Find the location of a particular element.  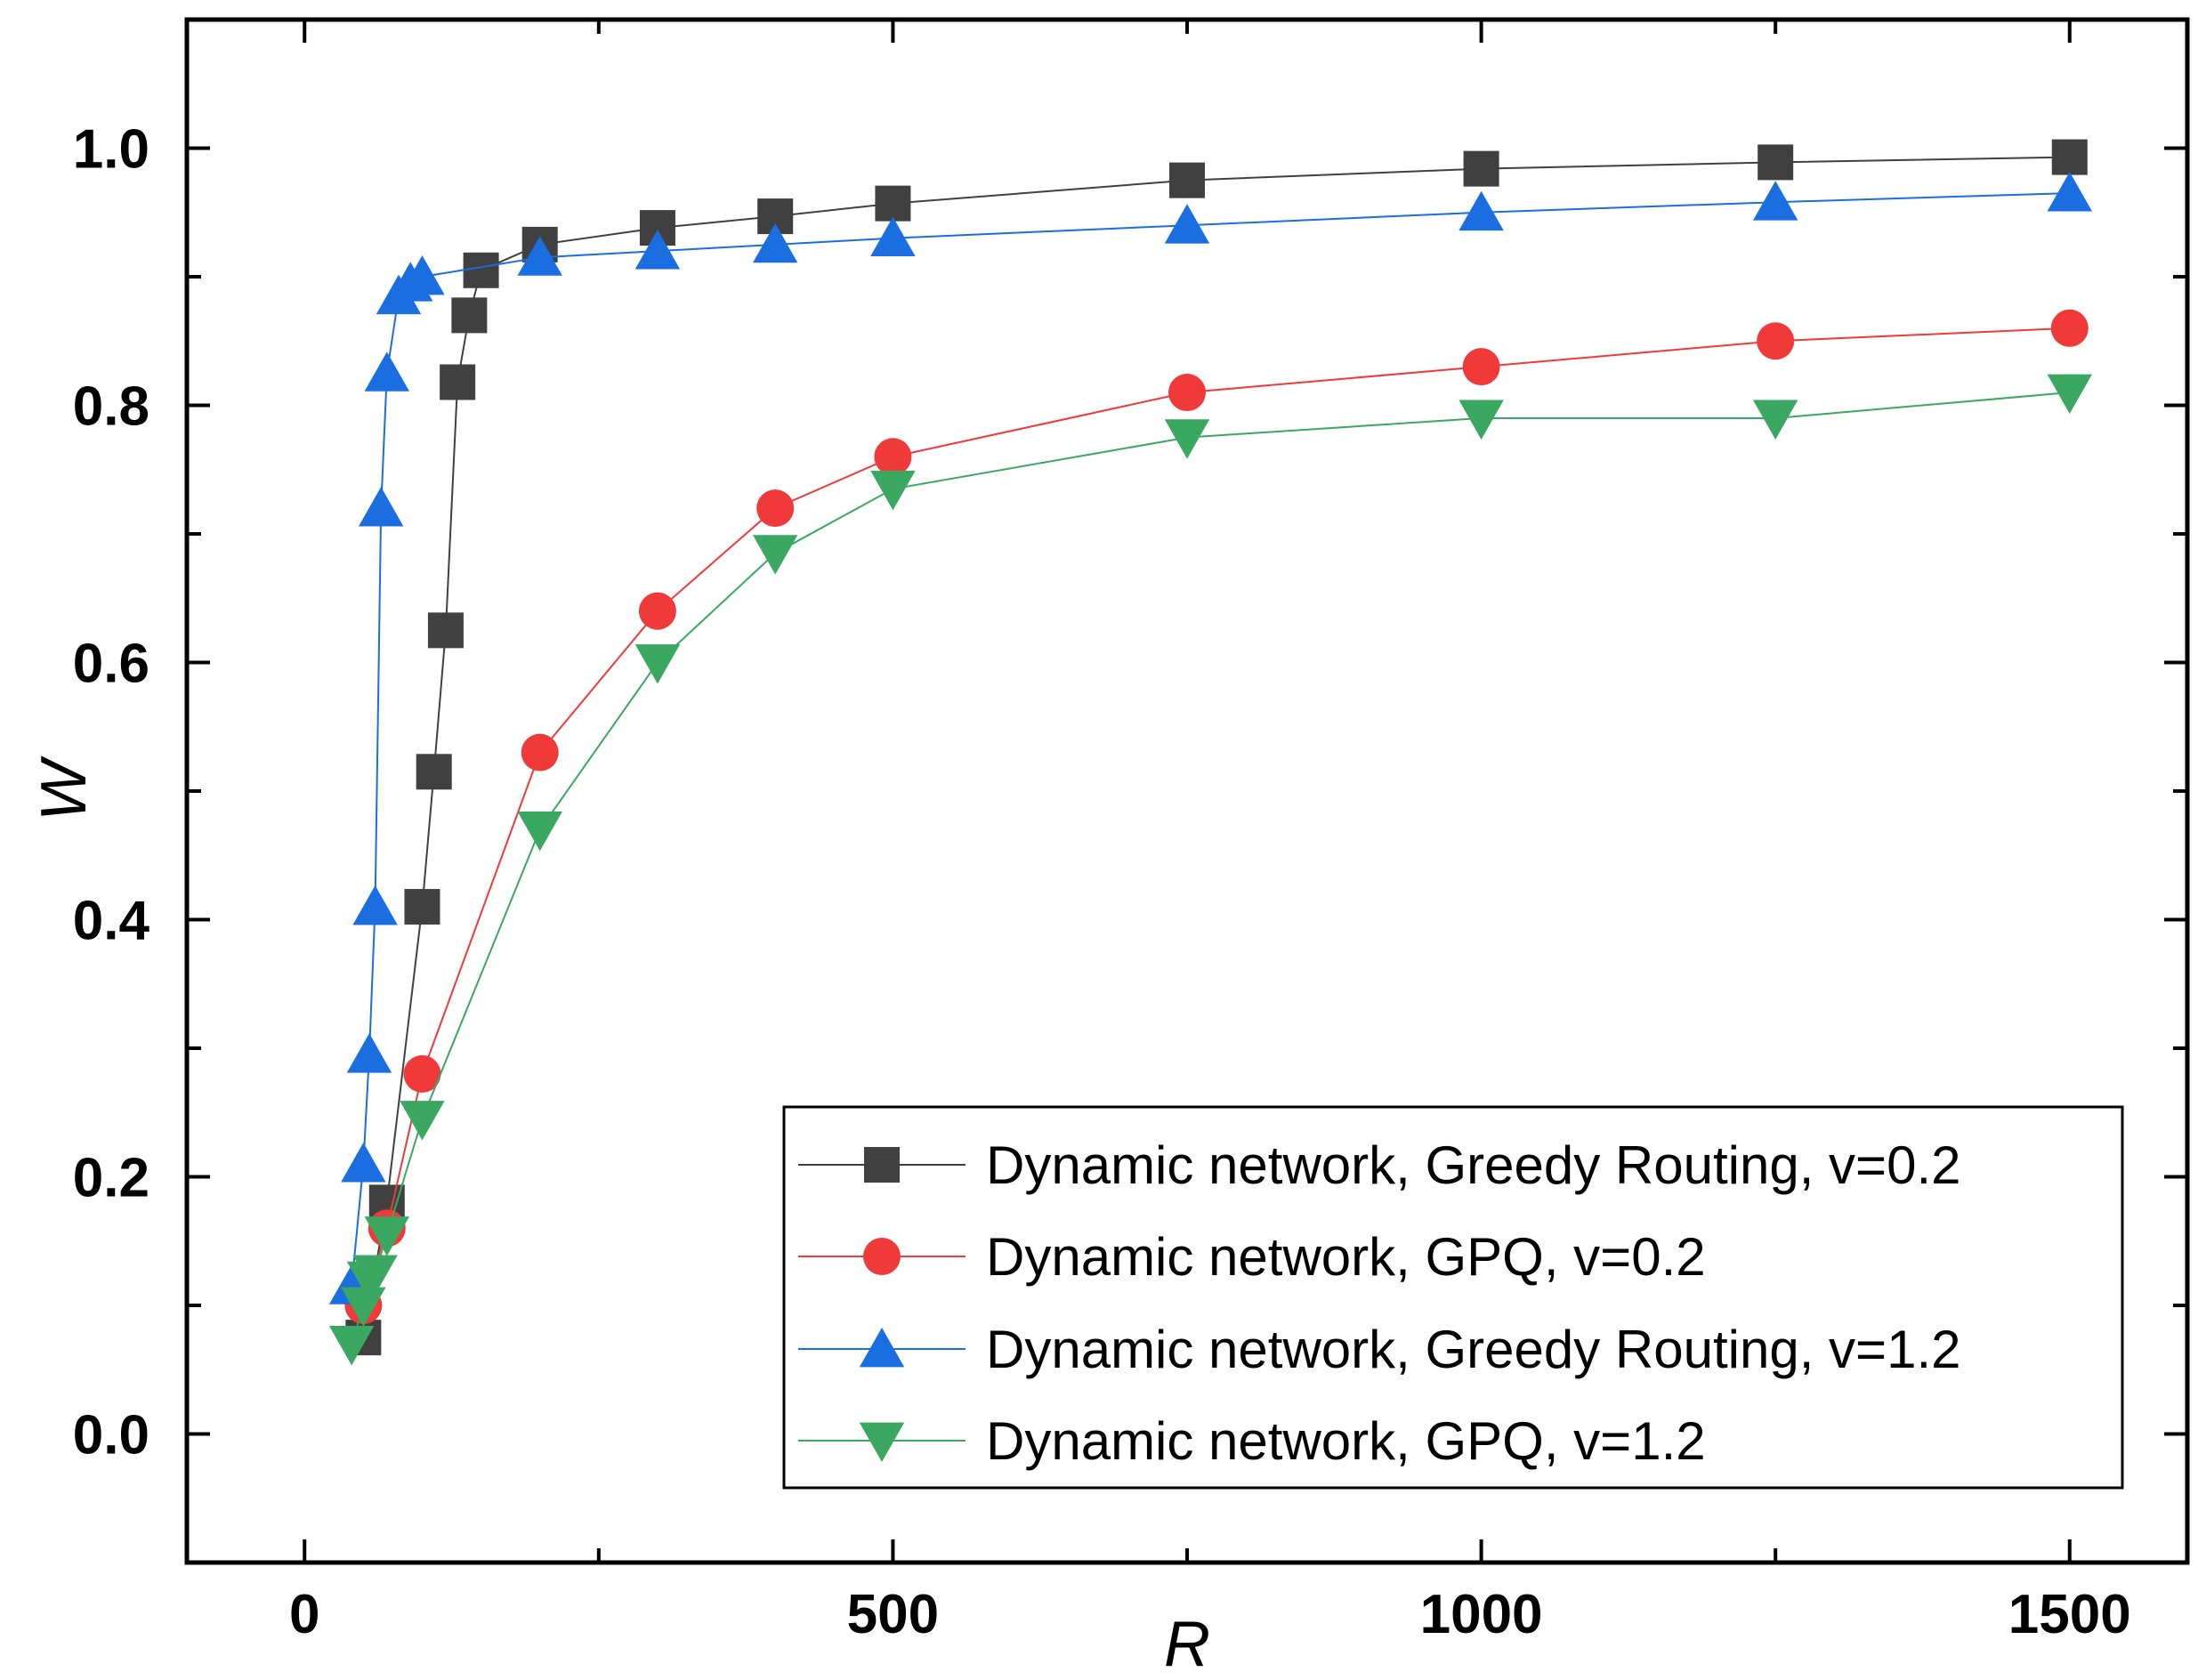

x-axis-title: R is located at coordinates (1187, 1644).